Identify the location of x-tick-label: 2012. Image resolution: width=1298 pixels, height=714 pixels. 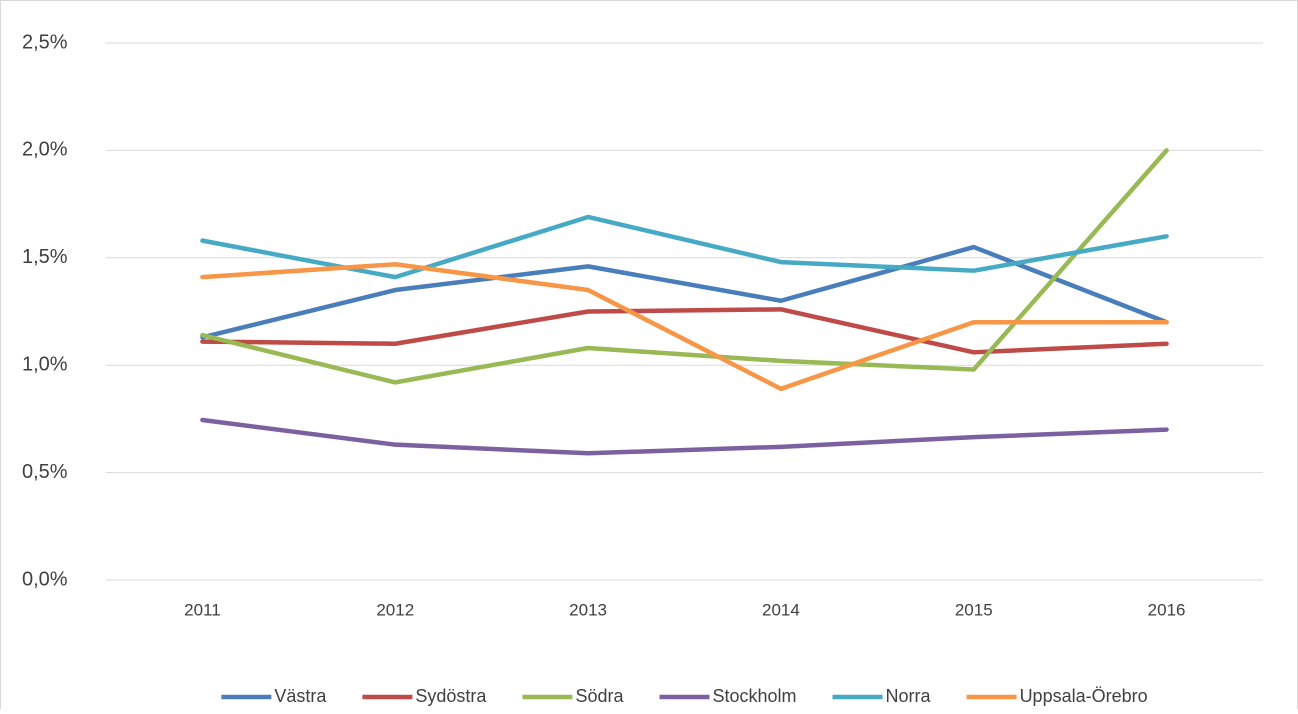
(395, 609).